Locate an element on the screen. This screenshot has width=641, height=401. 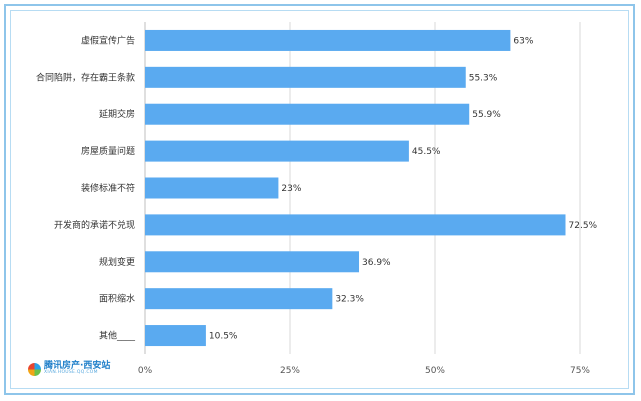
logo: 腾讯房产·西安站 XIAN.HOUSE.QQ.COM is located at coordinates (69, 369).